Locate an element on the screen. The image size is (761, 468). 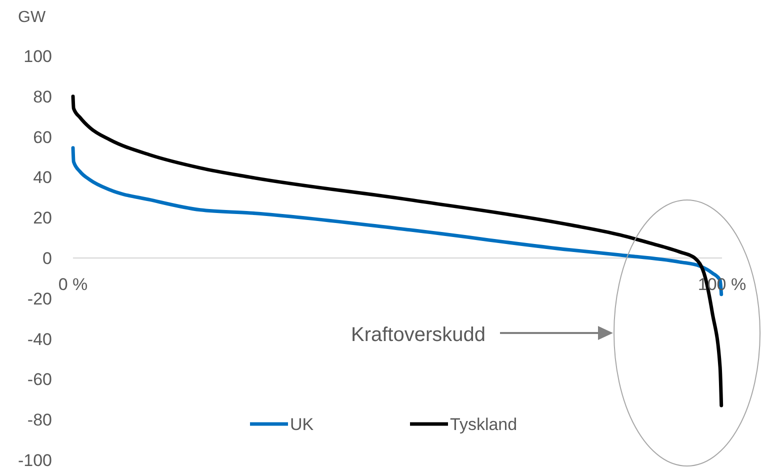
y-tick-label: -40 is located at coordinates (39, 339).